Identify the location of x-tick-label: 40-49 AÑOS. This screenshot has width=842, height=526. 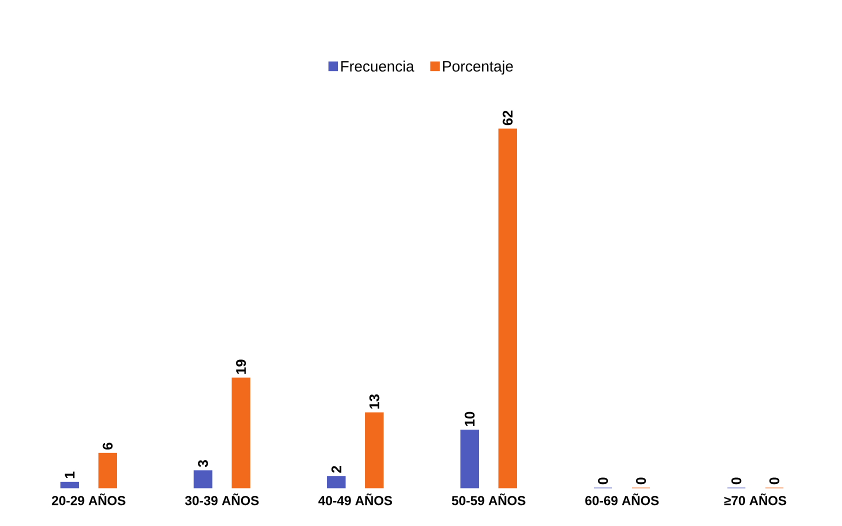
(355, 500).